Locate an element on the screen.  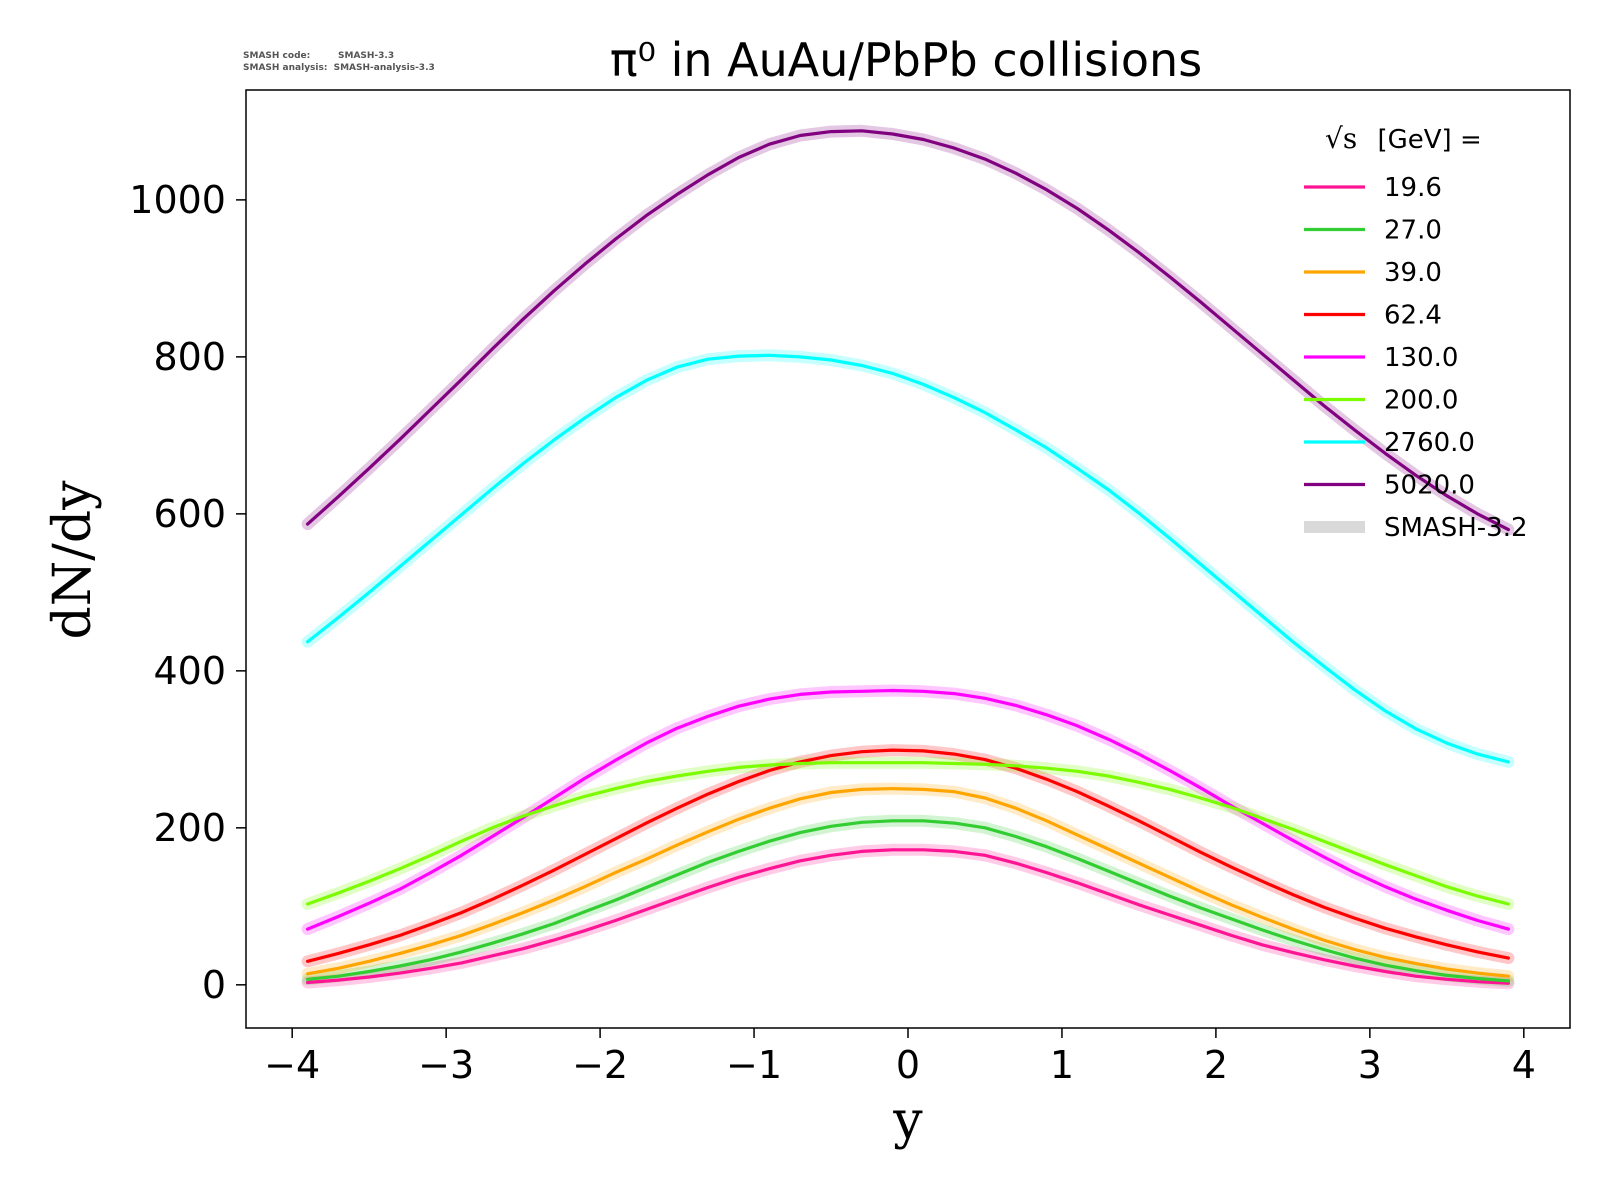
x-tick-label: 2 is located at coordinates (1216, 1065).